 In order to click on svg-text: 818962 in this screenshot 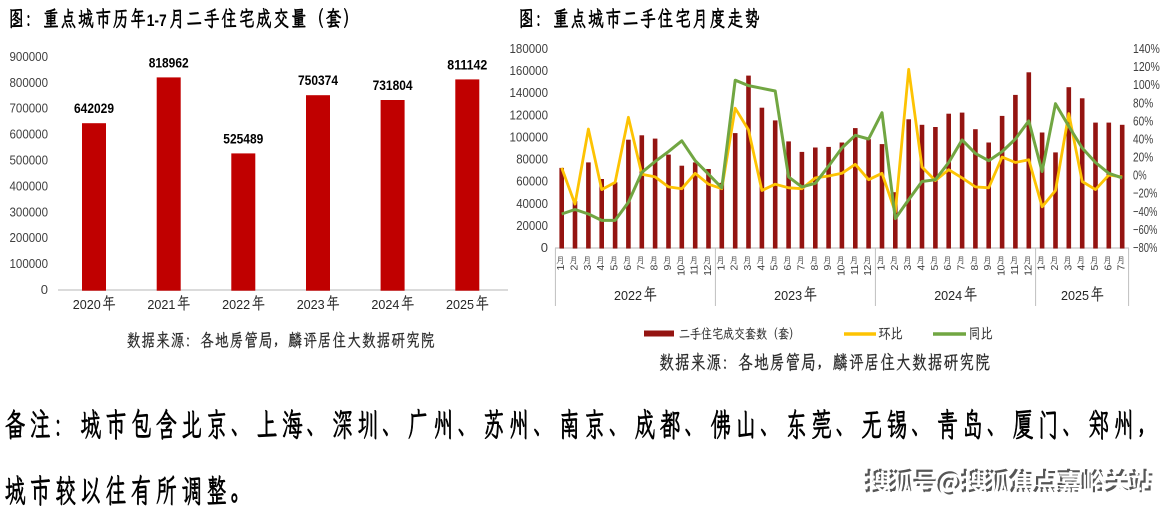, I will do `click(169, 62)`.